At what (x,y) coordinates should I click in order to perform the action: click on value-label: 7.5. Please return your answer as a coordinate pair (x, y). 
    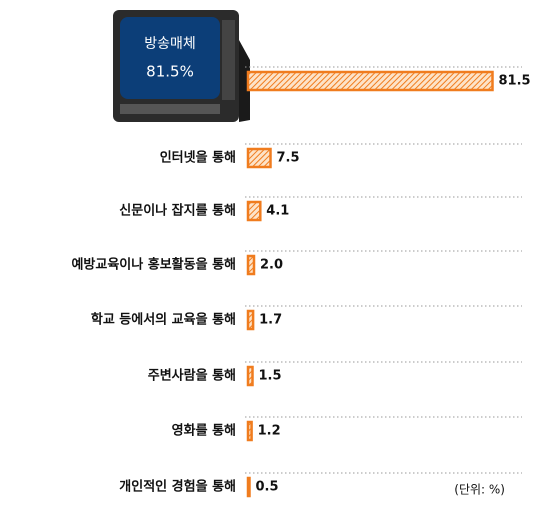
    Looking at the image, I should click on (288, 158).